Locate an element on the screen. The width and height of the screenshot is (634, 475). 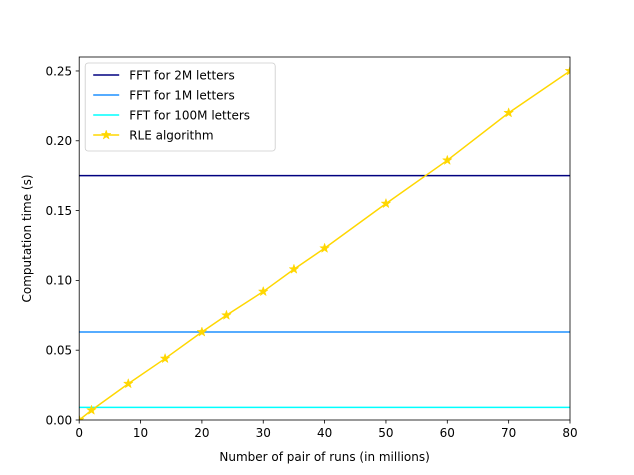
y-axis-label: Computation time (s) is located at coordinates (27, 238).